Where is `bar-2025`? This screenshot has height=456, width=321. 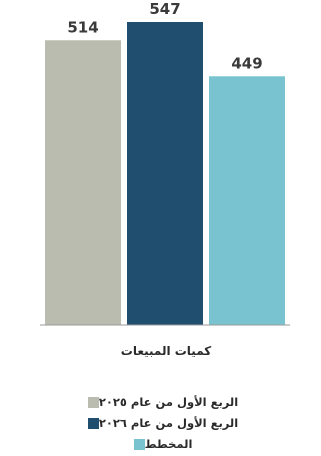 bar-2025 is located at coordinates (83, 182).